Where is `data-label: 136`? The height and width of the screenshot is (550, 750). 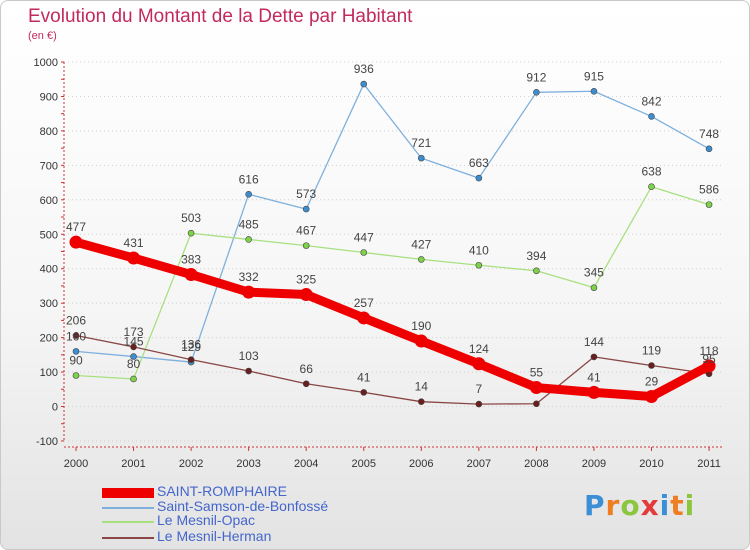
data-label: 136 is located at coordinates (191, 345).